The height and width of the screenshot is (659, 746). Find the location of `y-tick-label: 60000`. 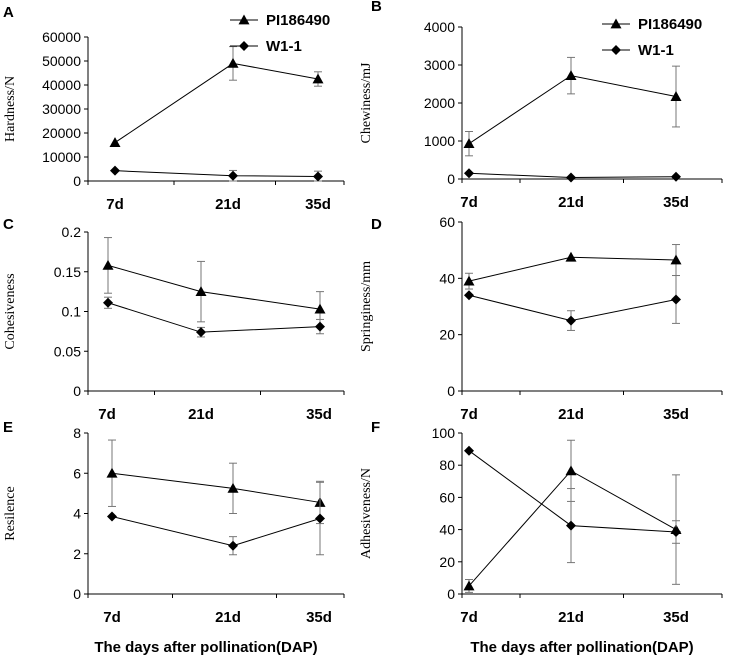

y-tick-label: 60000 is located at coordinates (61, 37).